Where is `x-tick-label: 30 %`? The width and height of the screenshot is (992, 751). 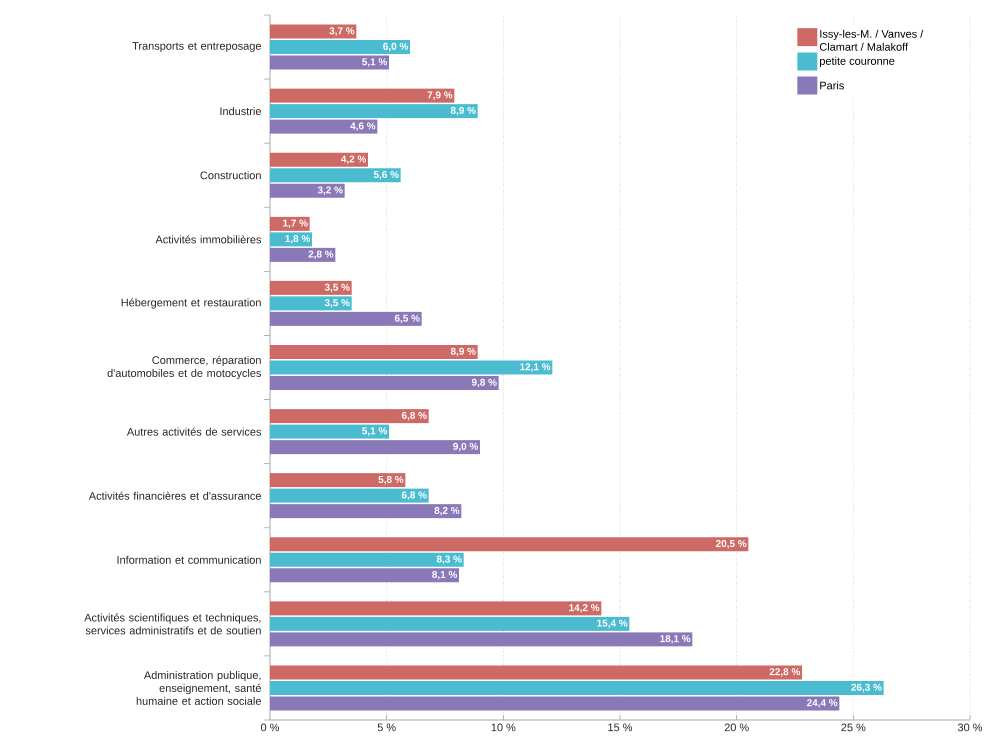
x-tick-label: 30 % is located at coordinates (970, 728).